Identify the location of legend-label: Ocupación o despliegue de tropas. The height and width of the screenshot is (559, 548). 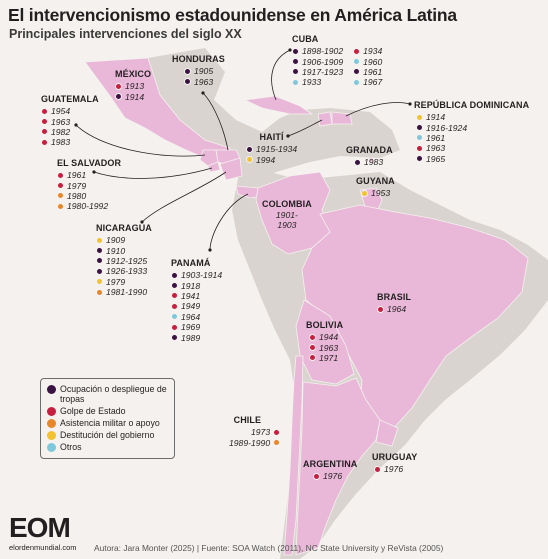
(113, 394).